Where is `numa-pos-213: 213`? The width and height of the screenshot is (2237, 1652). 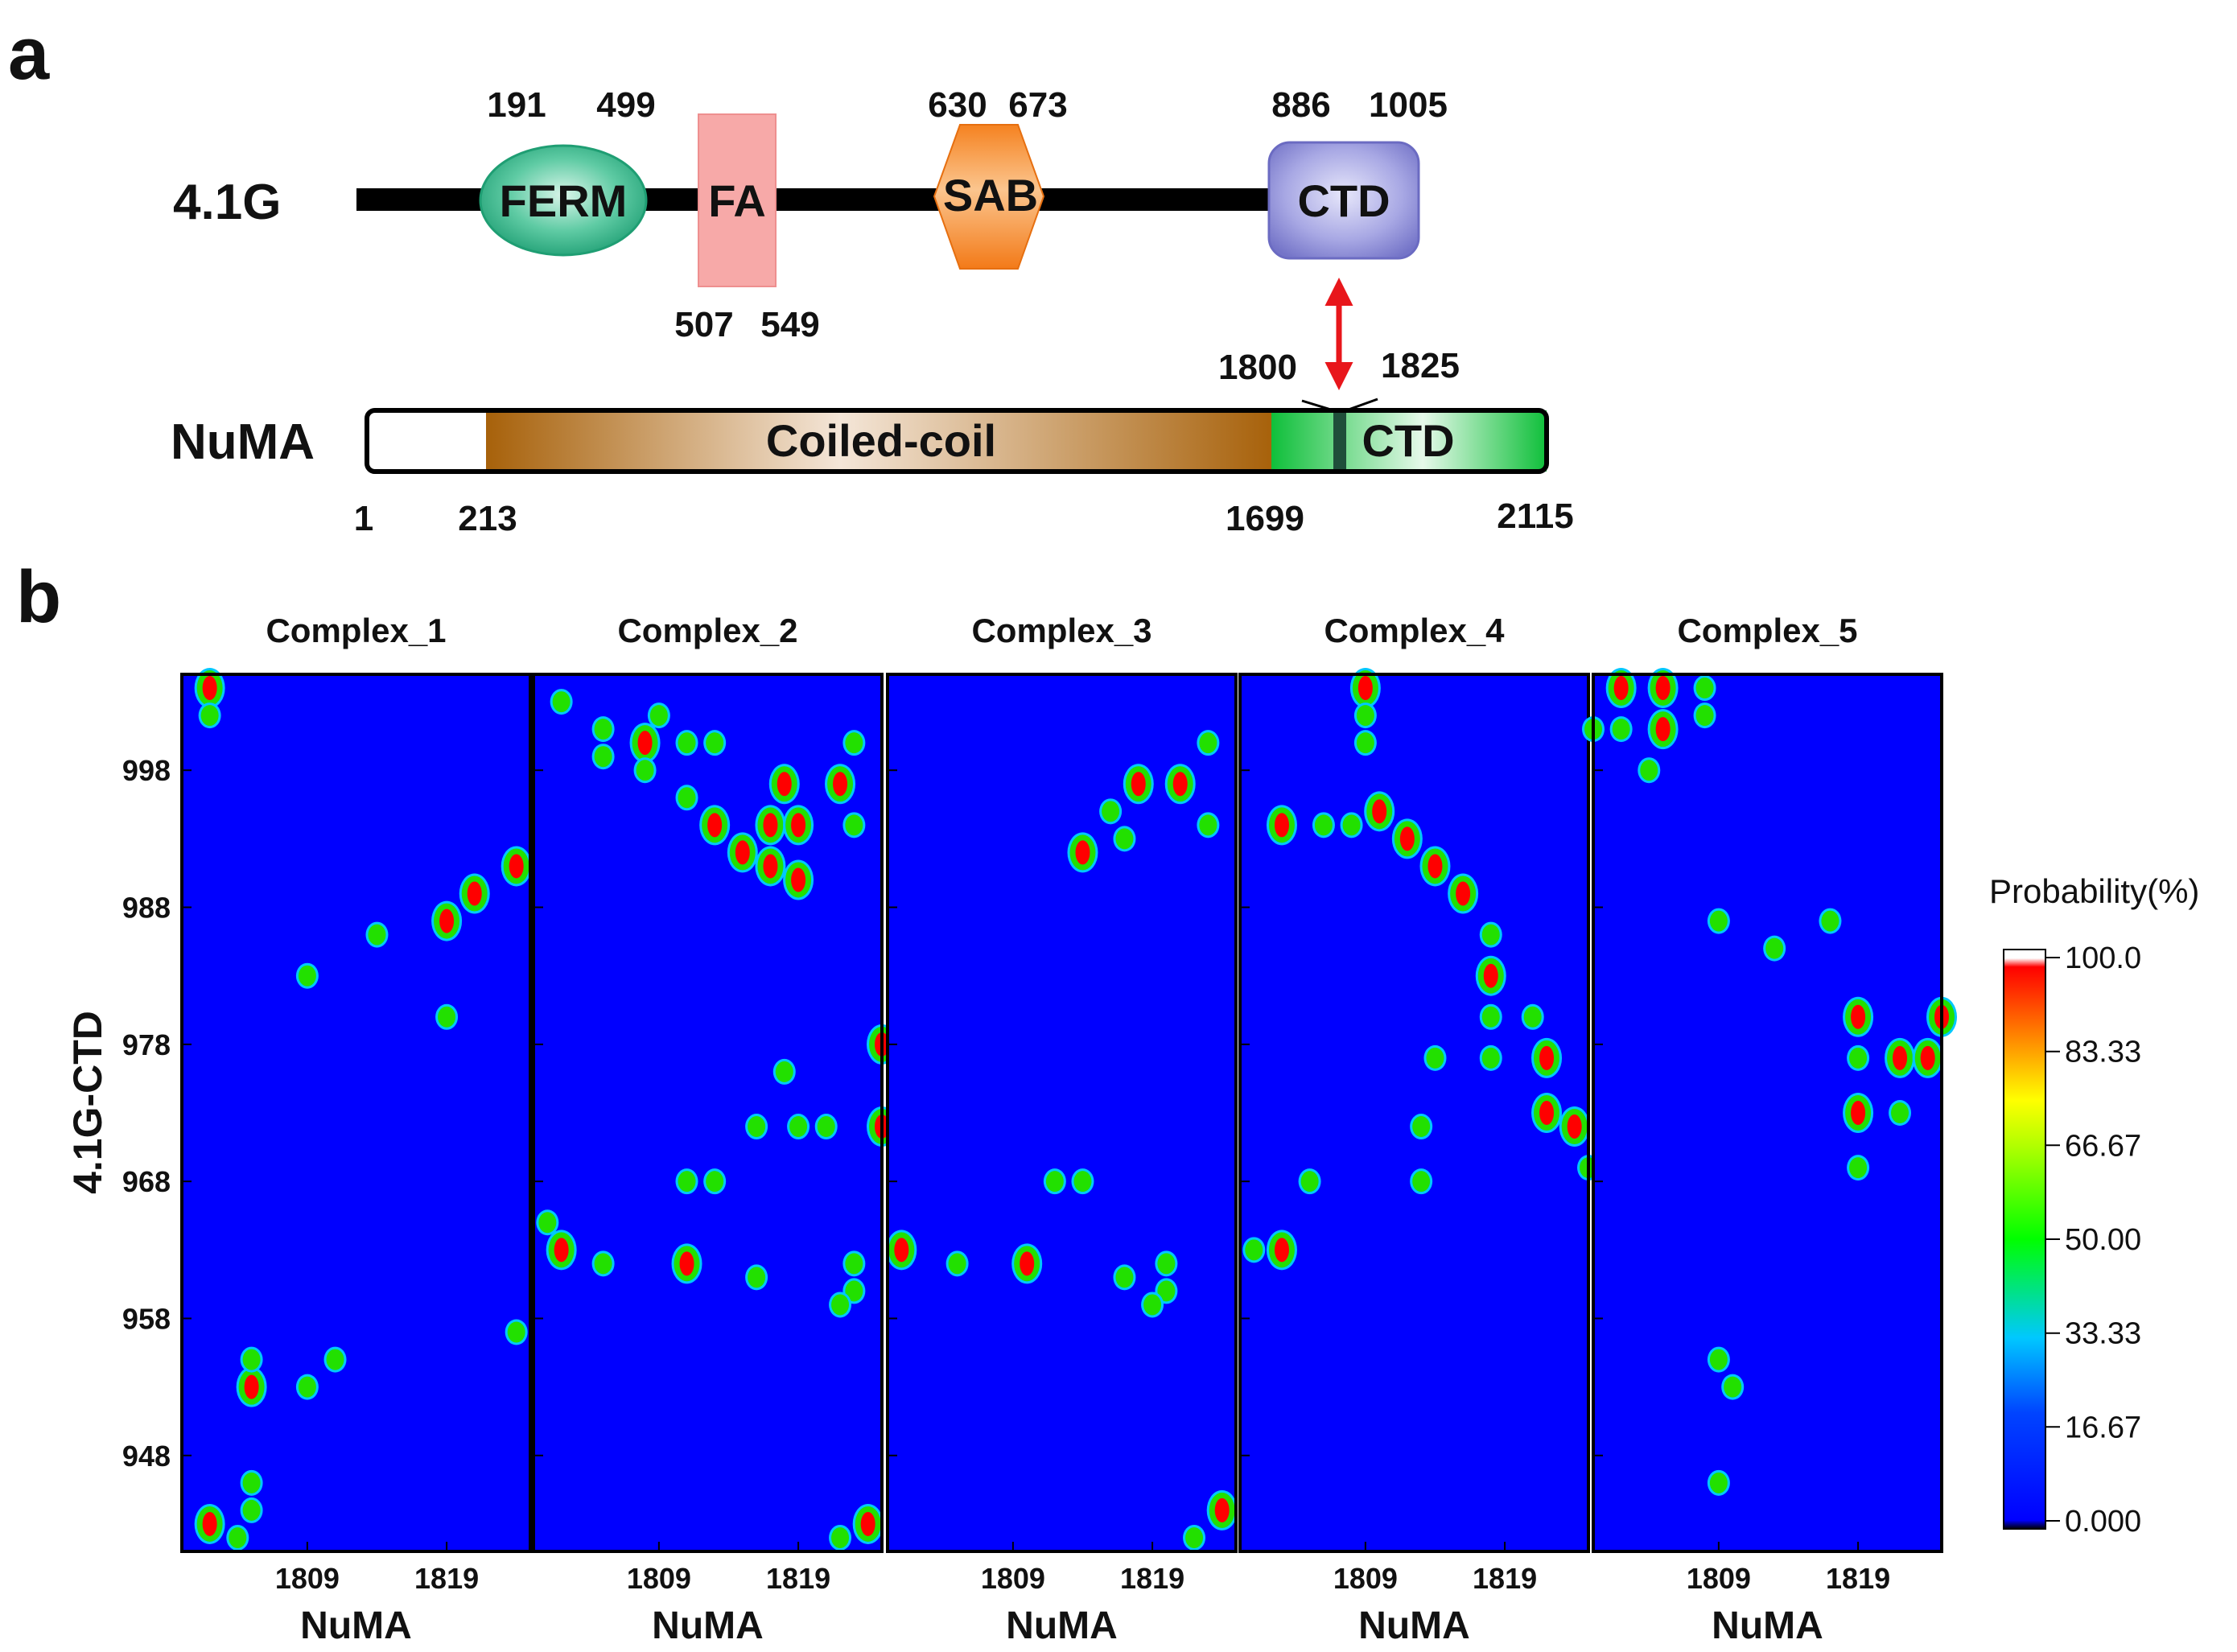
numa-pos-213: 213 is located at coordinates (487, 518).